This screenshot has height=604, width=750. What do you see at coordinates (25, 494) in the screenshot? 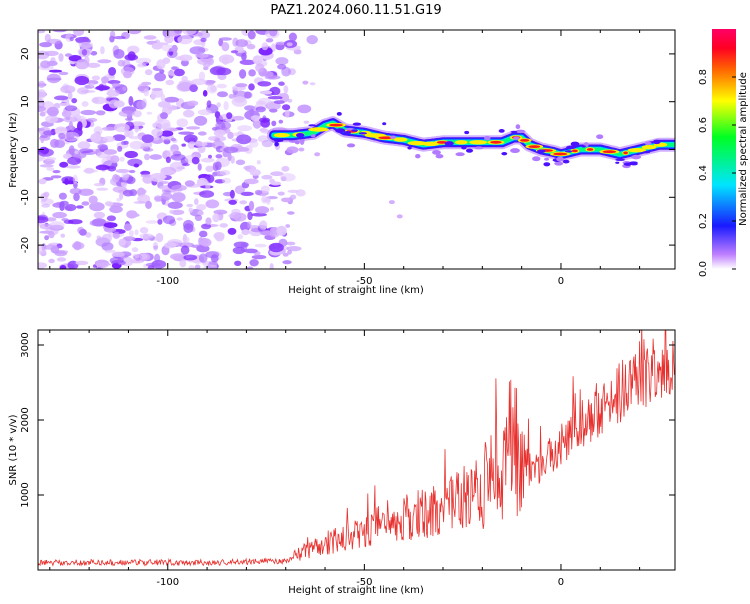
I see `snr-y-tick-label: 1000` at bounding box center [25, 494].